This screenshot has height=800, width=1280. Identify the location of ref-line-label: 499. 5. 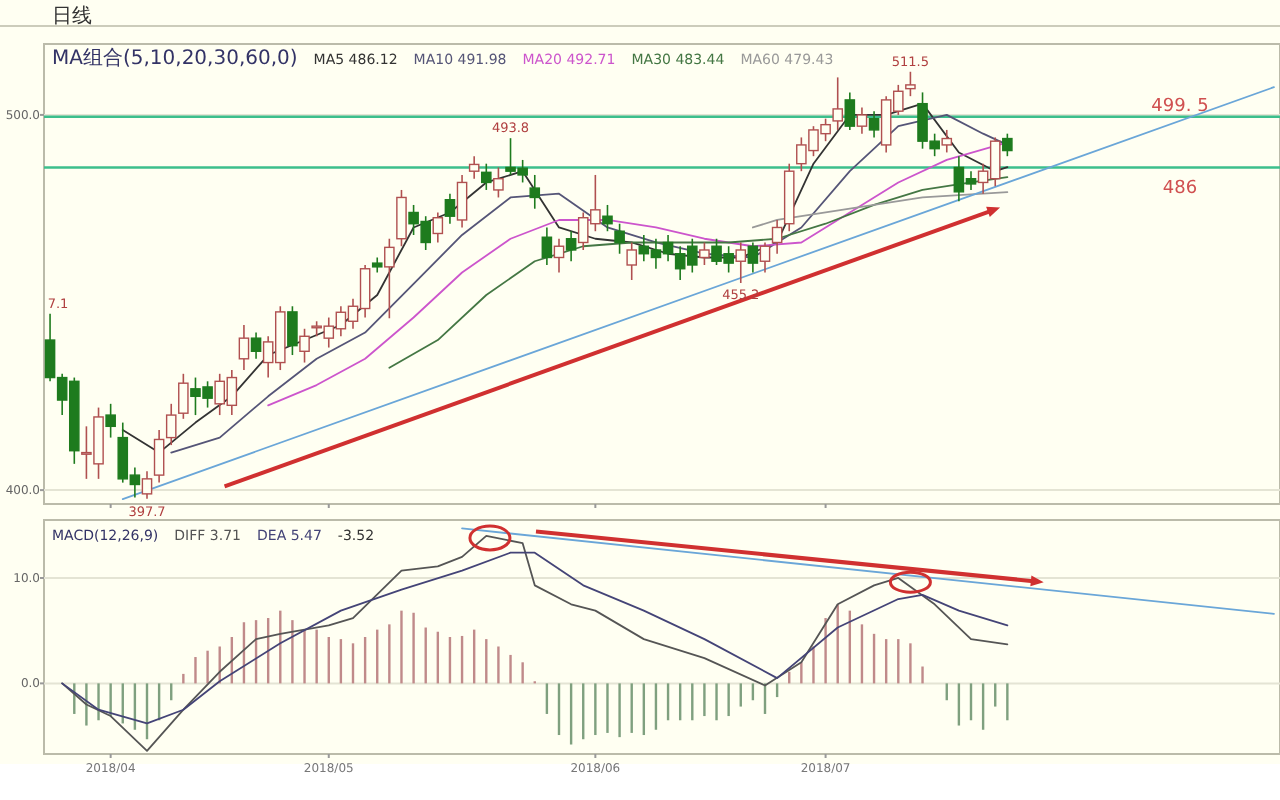
(1180, 106).